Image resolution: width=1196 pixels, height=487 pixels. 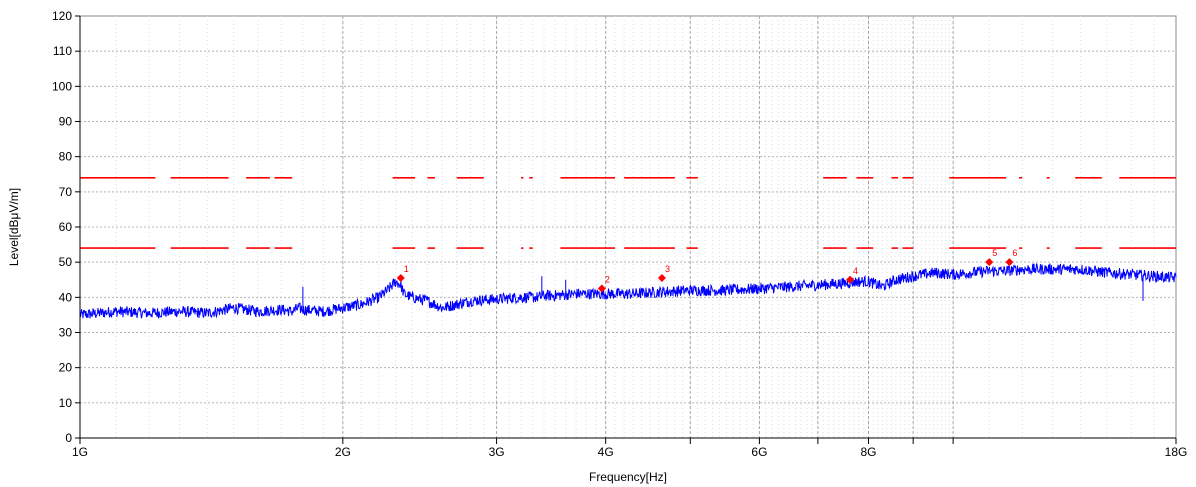 I want to click on y-tick-label: 90, so click(x=66, y=122).